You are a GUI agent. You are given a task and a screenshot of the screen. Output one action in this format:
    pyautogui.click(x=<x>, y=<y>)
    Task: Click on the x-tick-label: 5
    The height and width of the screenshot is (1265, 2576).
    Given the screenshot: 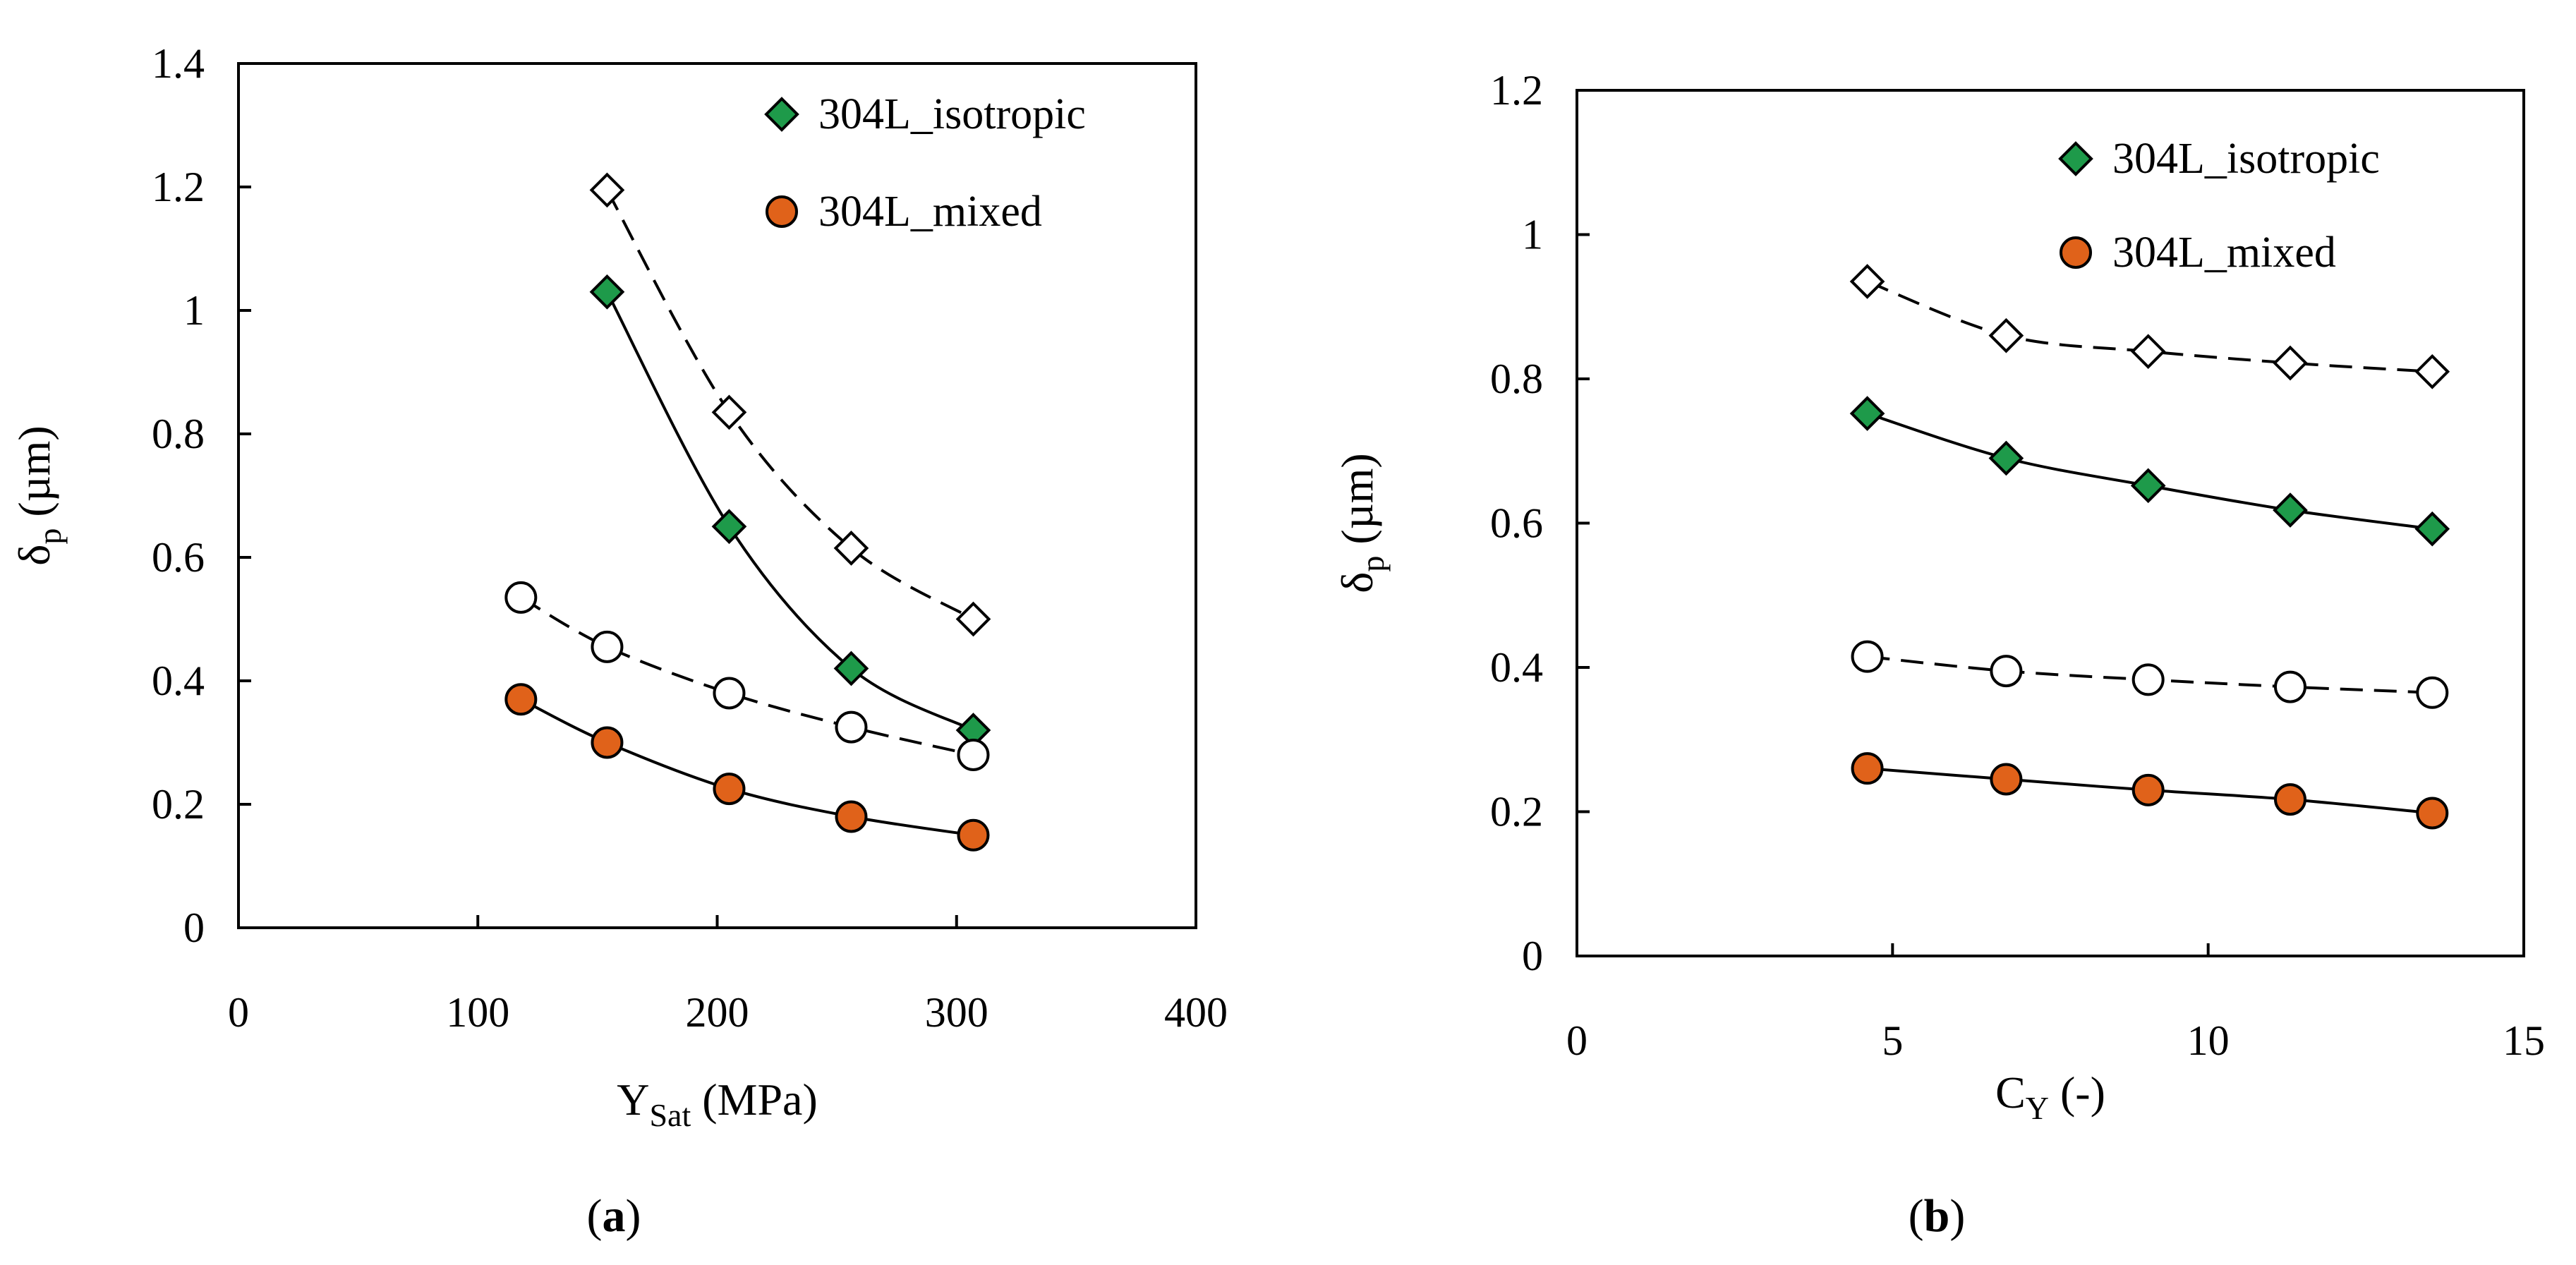 What is the action you would take?
    pyautogui.click(x=1893, y=1041)
    